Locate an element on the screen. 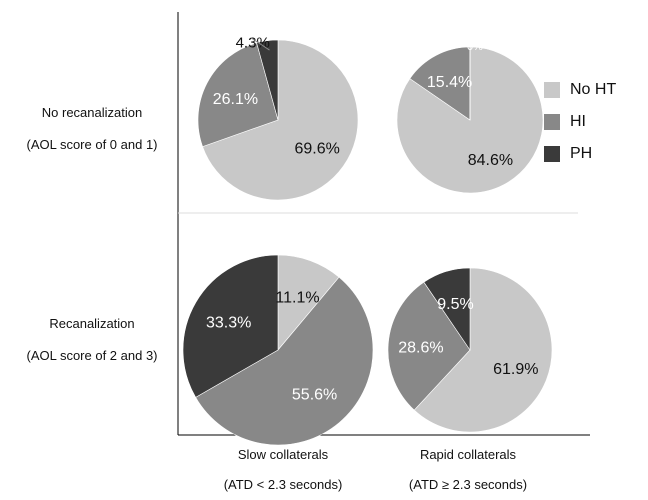 The width and height of the screenshot is (648, 500). row-label-no-recanalization: No recanalization (AOL score of 0 and 1) is located at coordinates (92, 129).